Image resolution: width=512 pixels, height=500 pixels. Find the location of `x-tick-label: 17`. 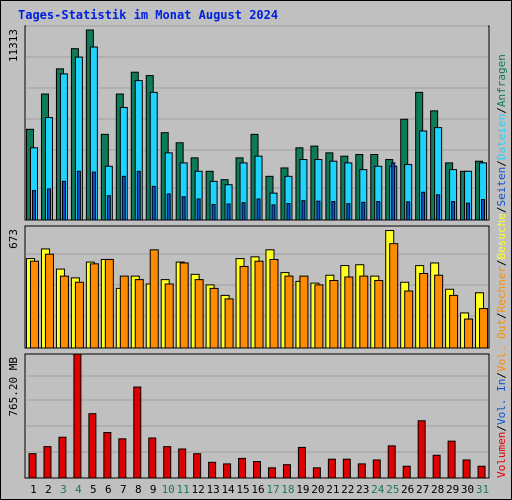

x-tick-label: 17 is located at coordinates (272, 489).